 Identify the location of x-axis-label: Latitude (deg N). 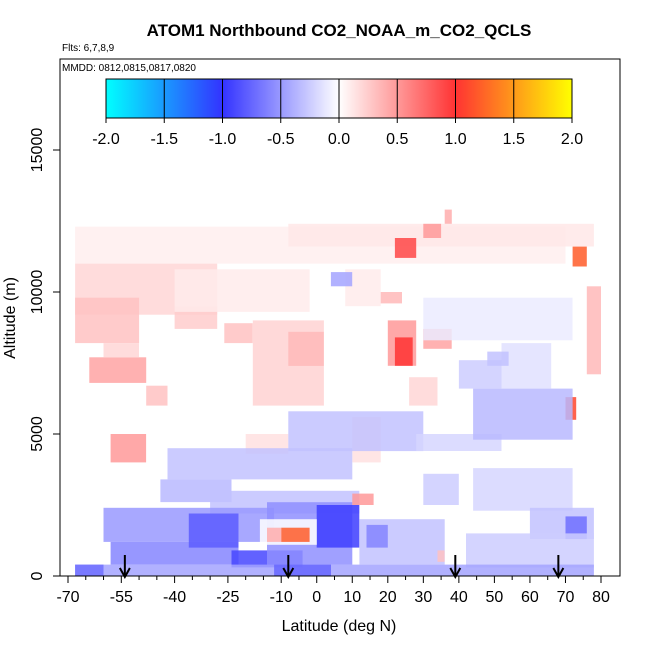
(339, 626).